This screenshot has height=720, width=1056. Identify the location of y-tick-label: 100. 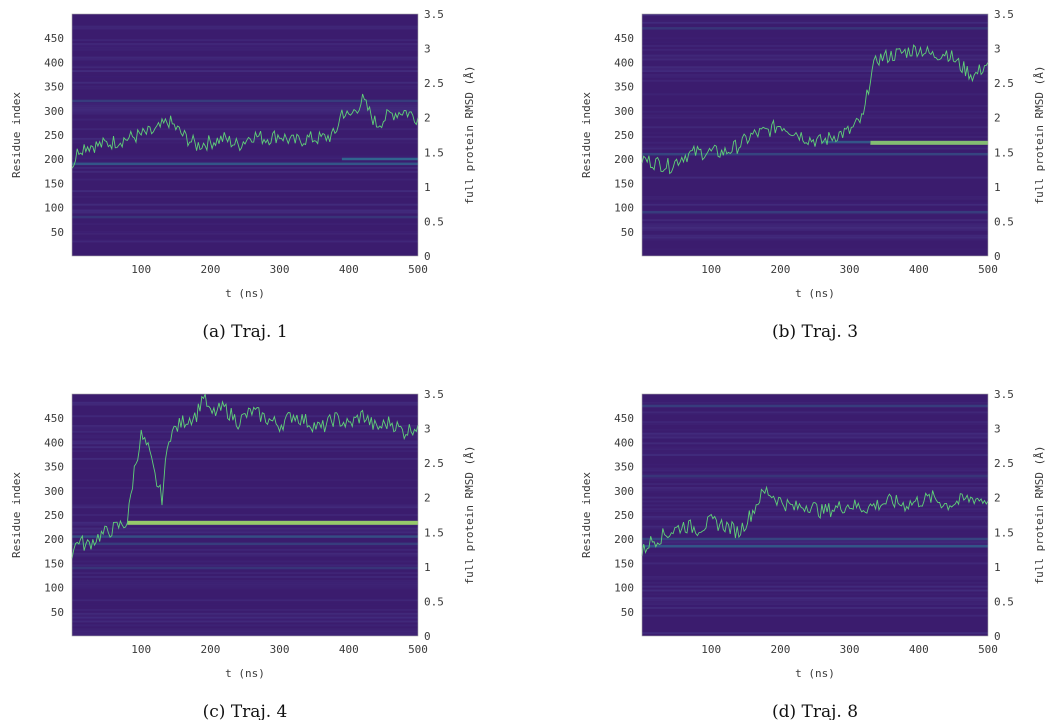
(54, 208).